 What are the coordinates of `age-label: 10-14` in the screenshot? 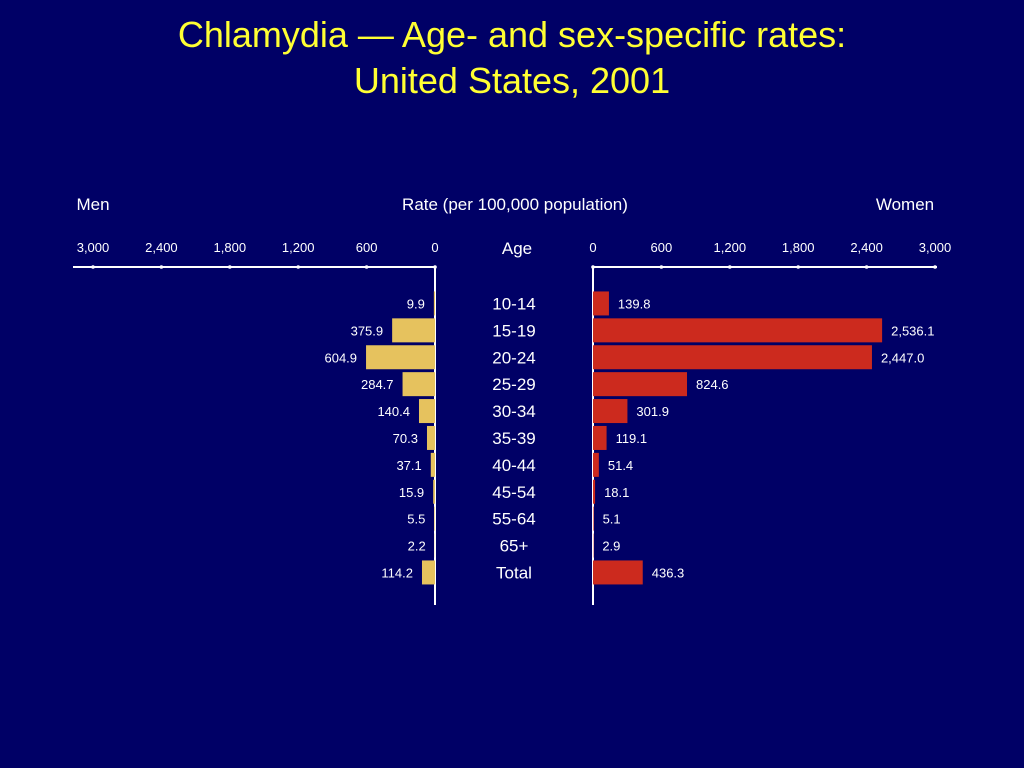 It's located at (513, 303).